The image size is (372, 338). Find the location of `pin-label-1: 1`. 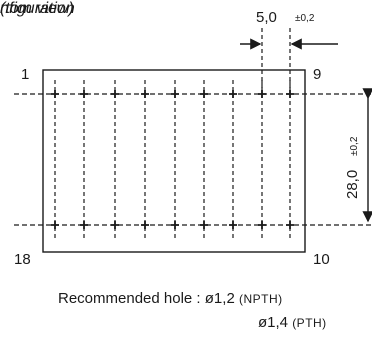

pin-label-1: 1 is located at coordinates (25, 74).